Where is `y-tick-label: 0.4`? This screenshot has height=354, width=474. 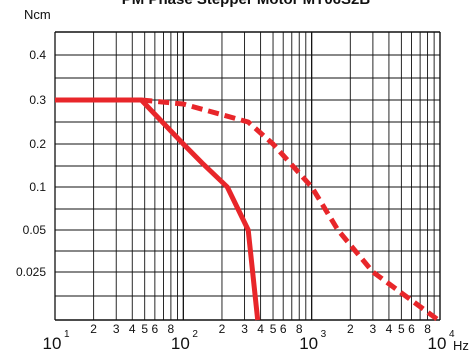
y-tick-label: 0.4 is located at coordinates (37, 55).